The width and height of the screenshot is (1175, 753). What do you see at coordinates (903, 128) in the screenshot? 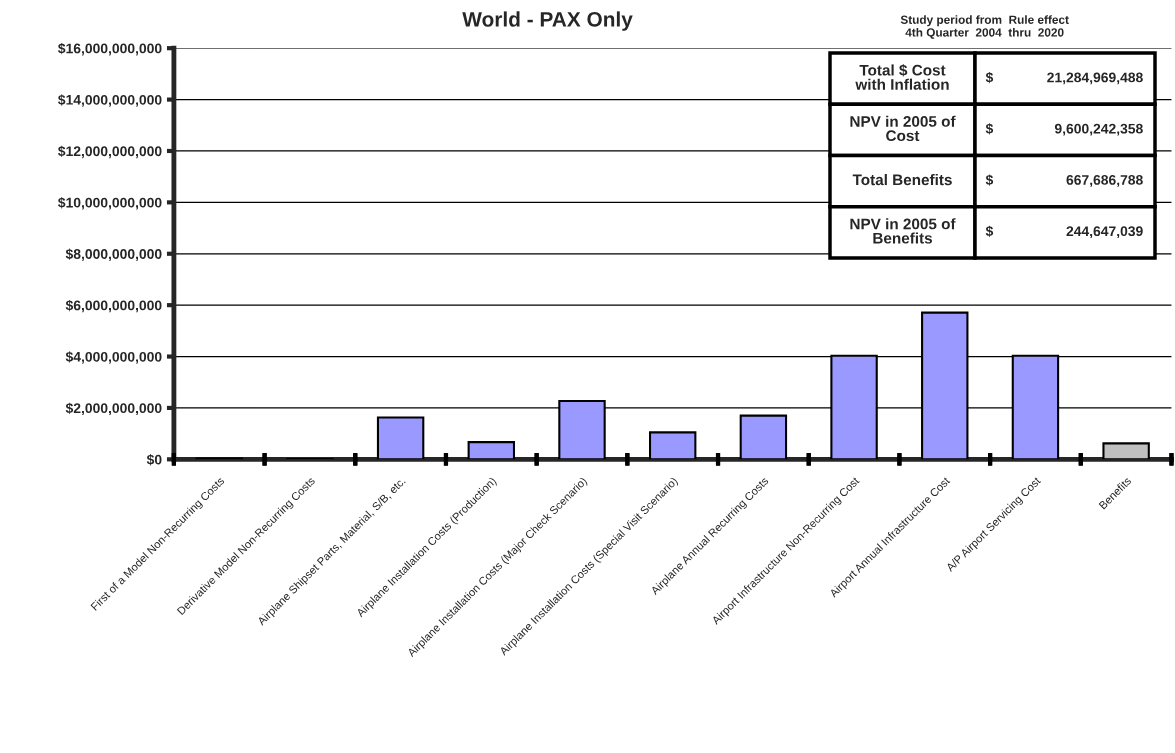
I see `annotation: NPV in 2005 of Cost` at bounding box center [903, 128].